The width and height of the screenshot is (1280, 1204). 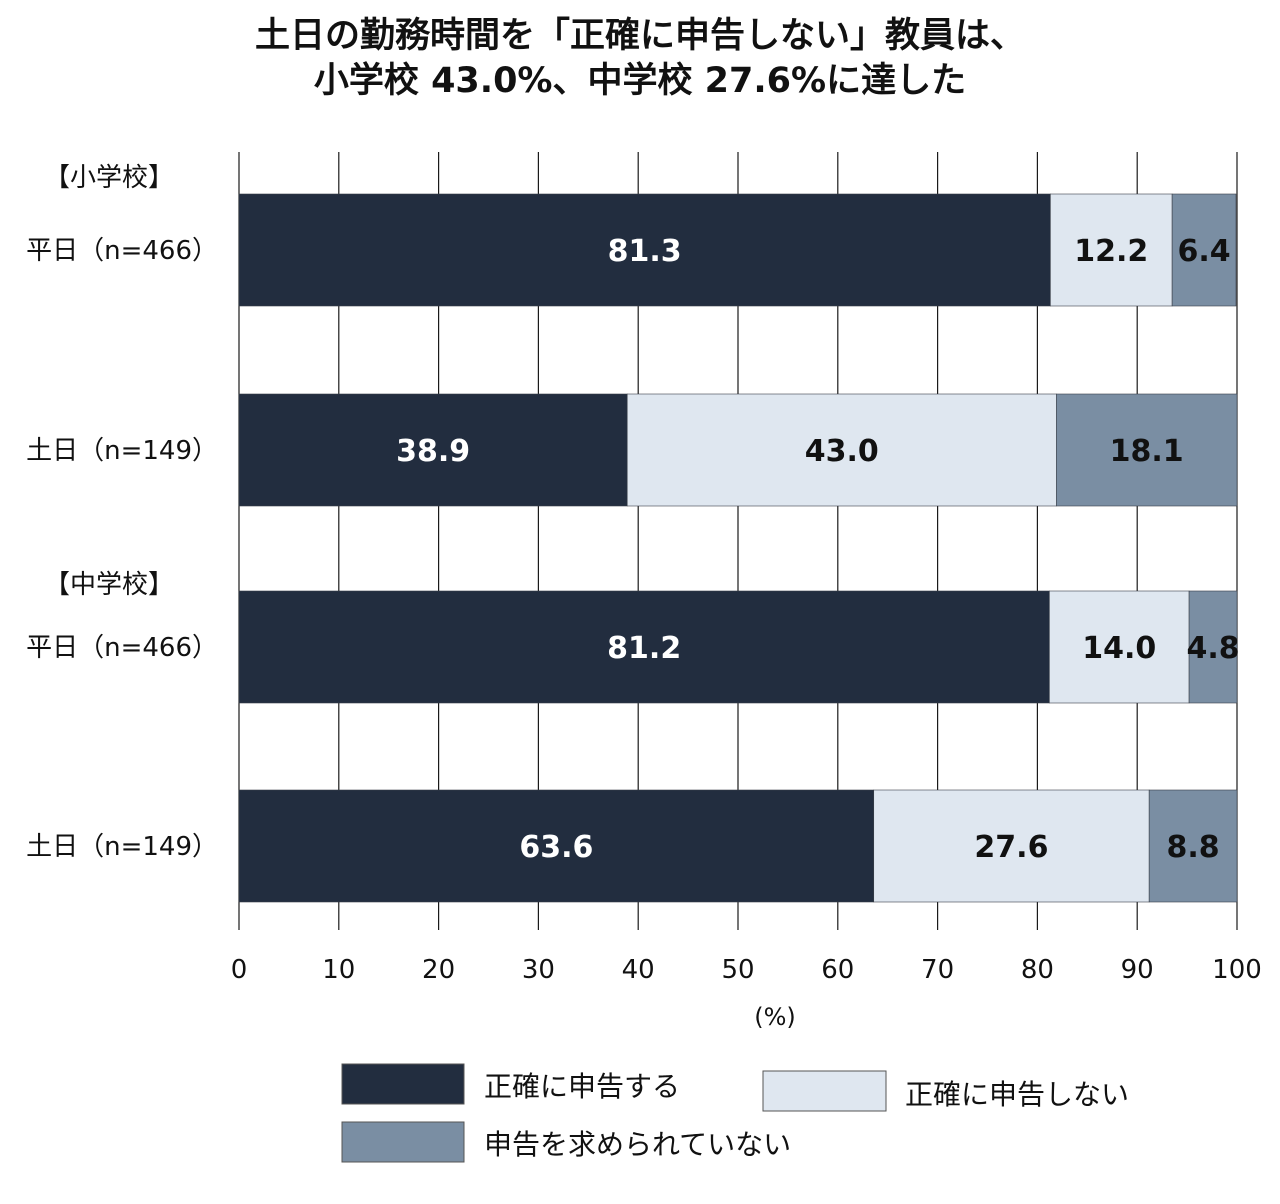 I want to click on group-label: 【中学校】, so click(x=109, y=585).